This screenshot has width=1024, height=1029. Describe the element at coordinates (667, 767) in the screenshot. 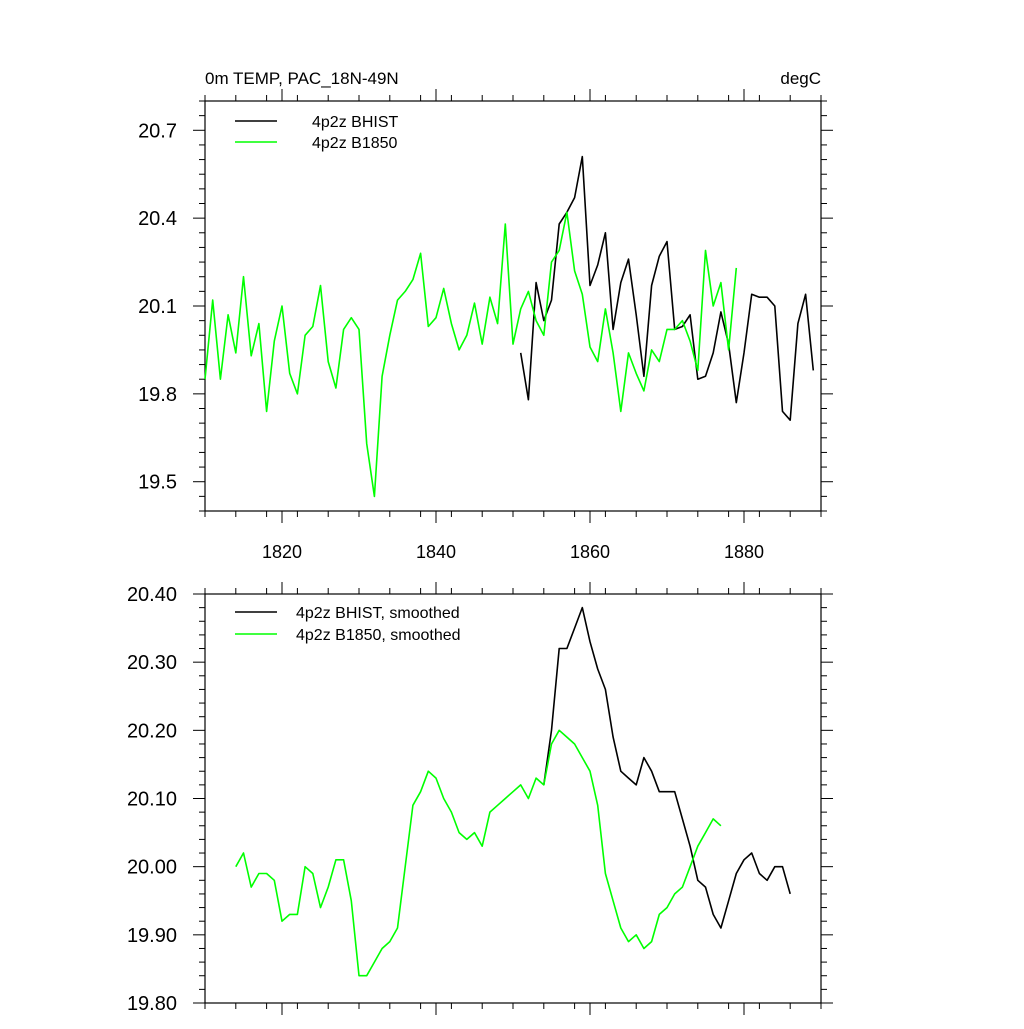

I see `series-line-4p2z-bhist-smoothed` at that location.